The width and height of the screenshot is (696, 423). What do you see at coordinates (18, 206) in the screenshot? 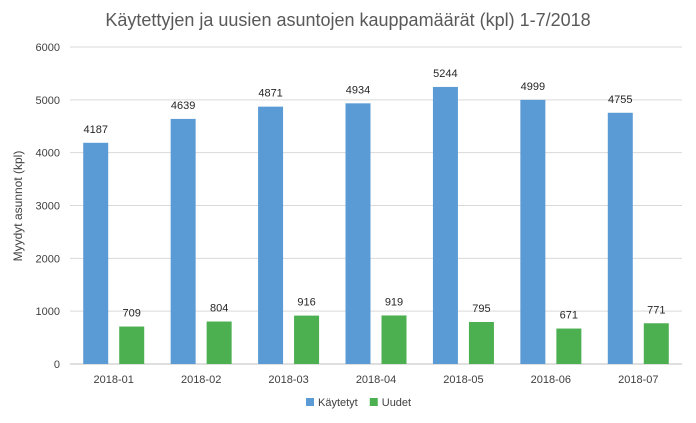
I see `y-axis-label: Myydyt asunnot (kpl)` at bounding box center [18, 206].